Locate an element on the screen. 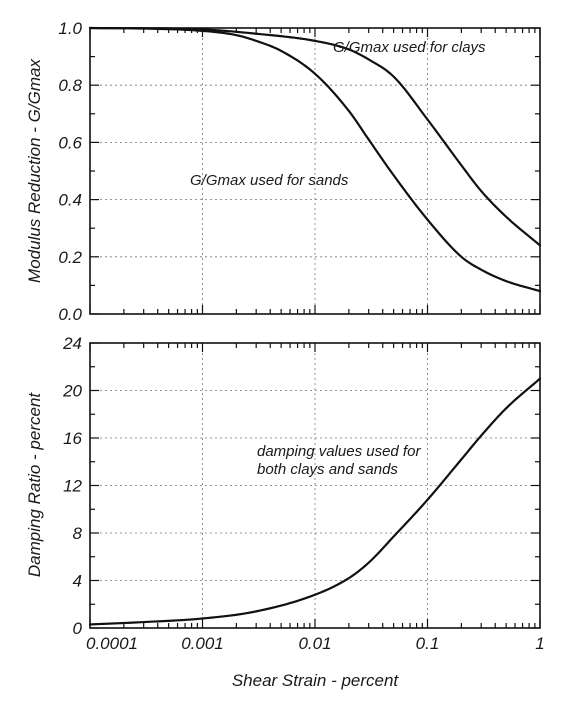  top-y-tick-labels: 0.0 0.2 0.4 0.6 0.8 1.0 is located at coordinates (70, 171).